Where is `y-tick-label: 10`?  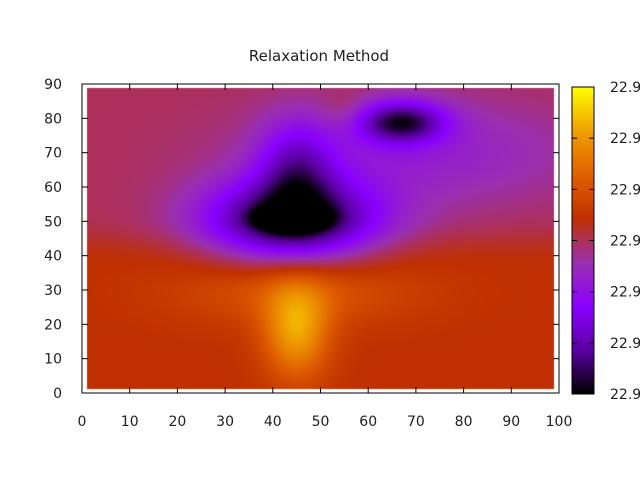 y-tick-label: 10 is located at coordinates (53, 360).